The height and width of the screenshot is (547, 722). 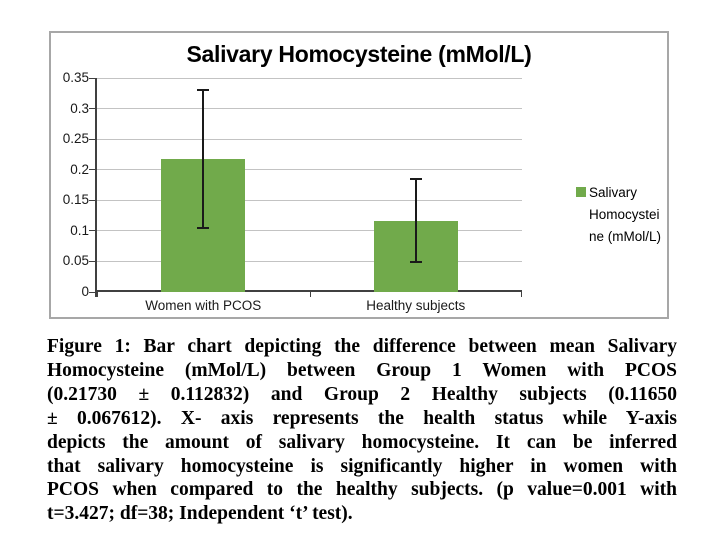 What do you see at coordinates (203, 305) in the screenshot?
I see `x-category-label: Women with PCOS` at bounding box center [203, 305].